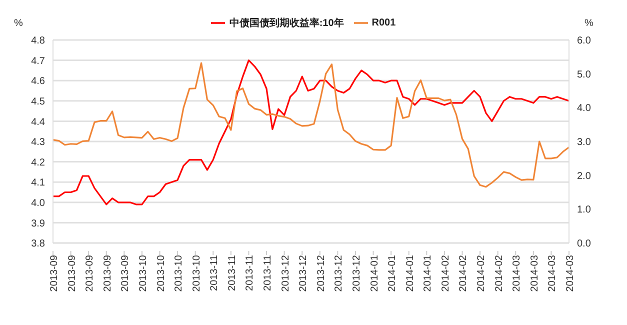 The image size is (627, 325). What do you see at coordinates (384, 23) in the screenshot?
I see `legend-label: R001` at bounding box center [384, 23].